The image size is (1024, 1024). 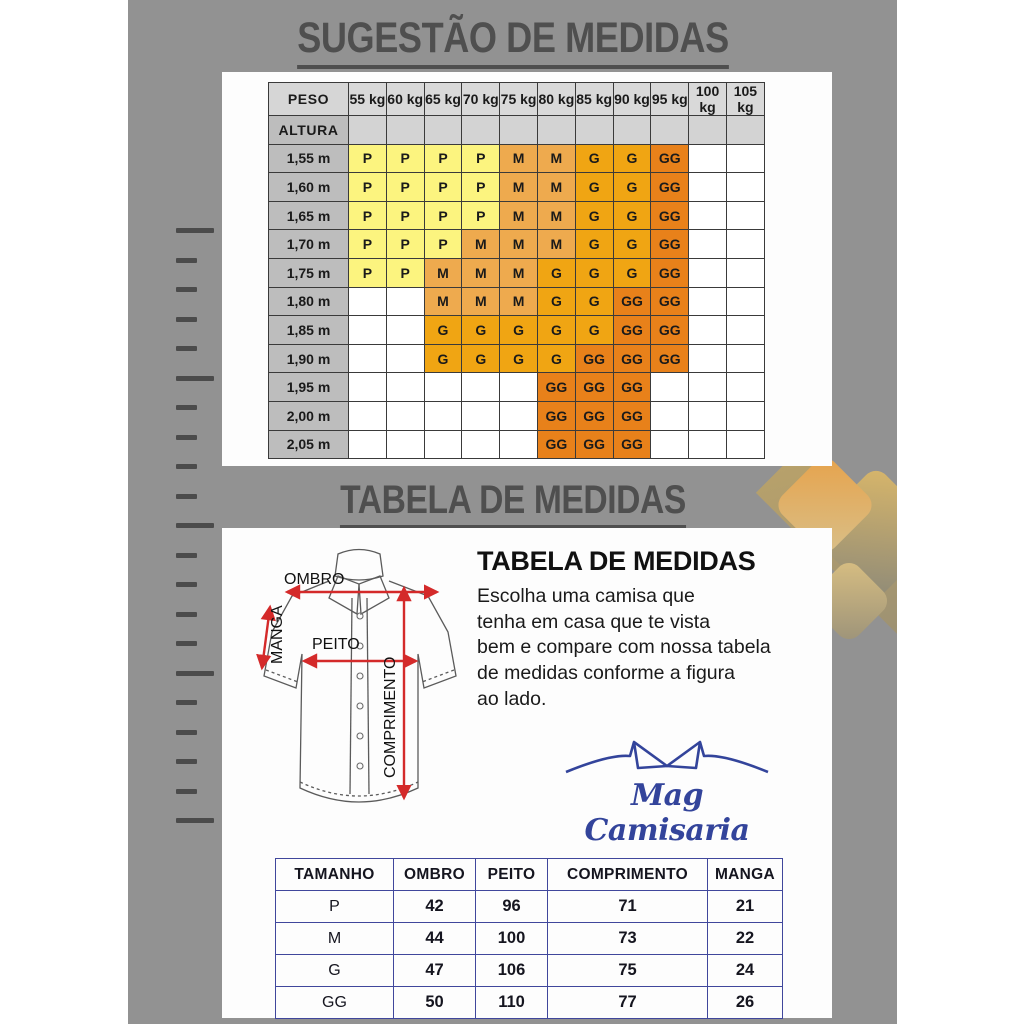 I want to click on measure-cell-comprimento: 77, so click(x=627, y=1002).